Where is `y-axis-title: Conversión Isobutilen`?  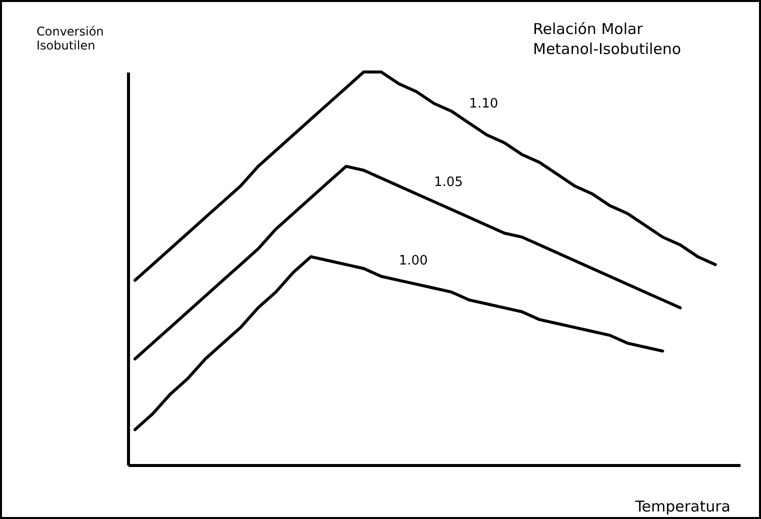
y-axis-title: Conversión Isobutilen is located at coordinates (70, 38).